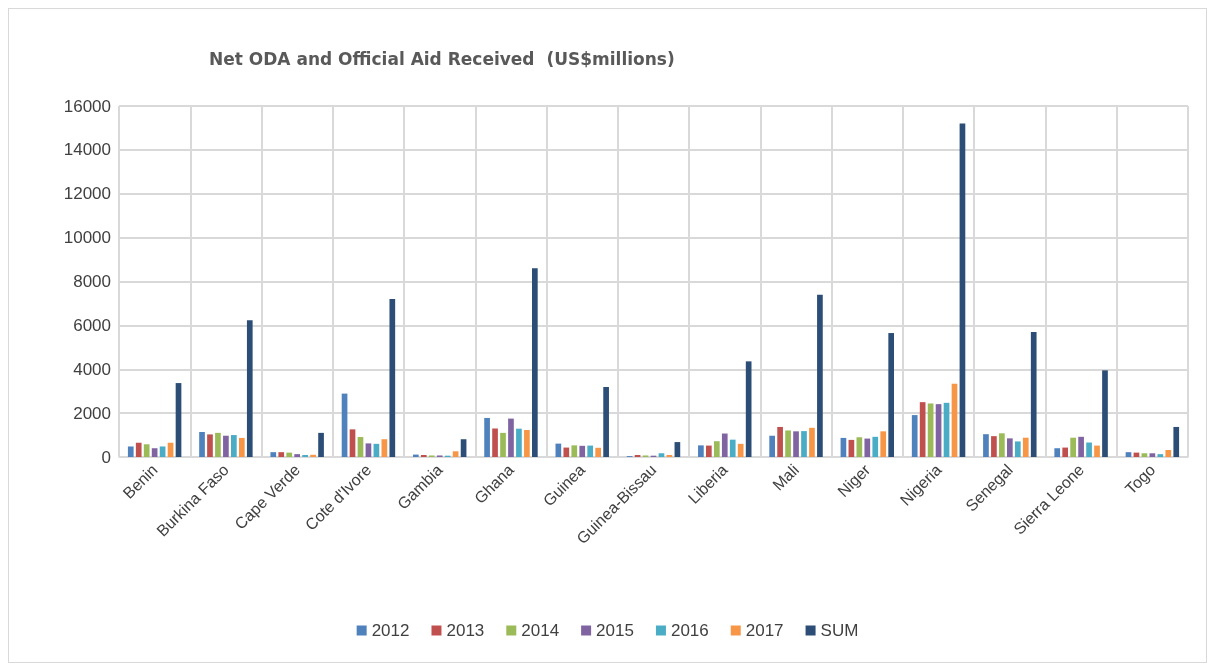 The height and width of the screenshot is (671, 1215). What do you see at coordinates (786, 477) in the screenshot?
I see `x-tick-label: Mali` at bounding box center [786, 477].